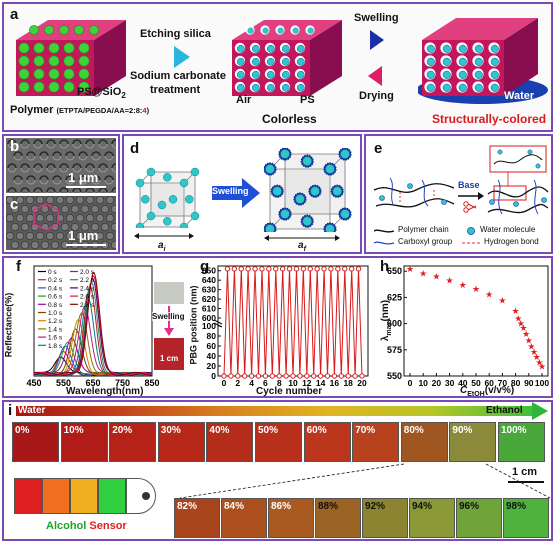 This screenshot has height=543, width=555. Describe the element at coordinates (93, 324) in the screenshot. I see `chart-f-series-line` at that location.